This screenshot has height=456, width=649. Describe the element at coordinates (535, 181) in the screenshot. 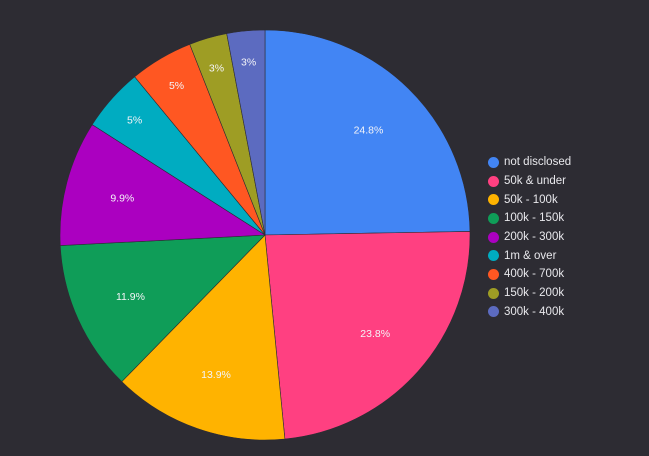

I see `legend-label: 50k & under` at that location.